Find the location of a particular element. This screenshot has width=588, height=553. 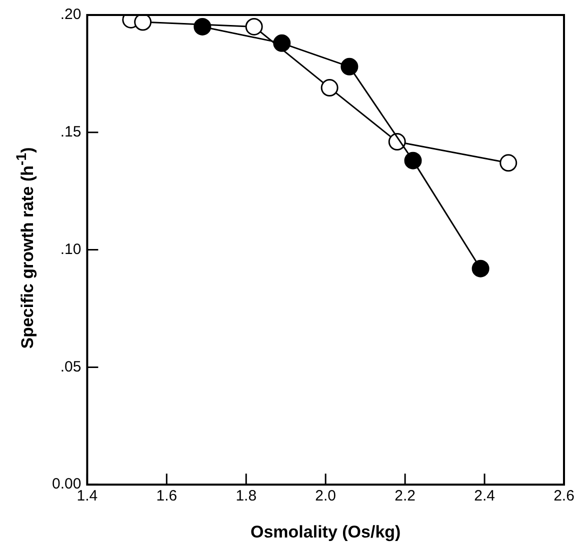

x-tick-label: 2.4 is located at coordinates (484, 496).